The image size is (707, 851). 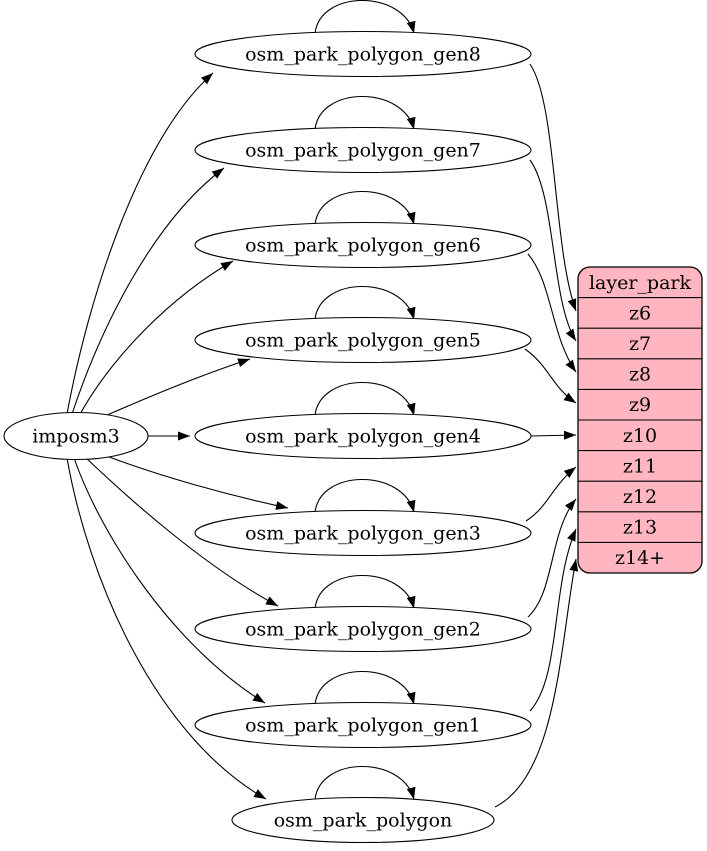 What do you see at coordinates (365, 591) in the screenshot?
I see `self-loop-osm_park_polygon_gen2` at bounding box center [365, 591].